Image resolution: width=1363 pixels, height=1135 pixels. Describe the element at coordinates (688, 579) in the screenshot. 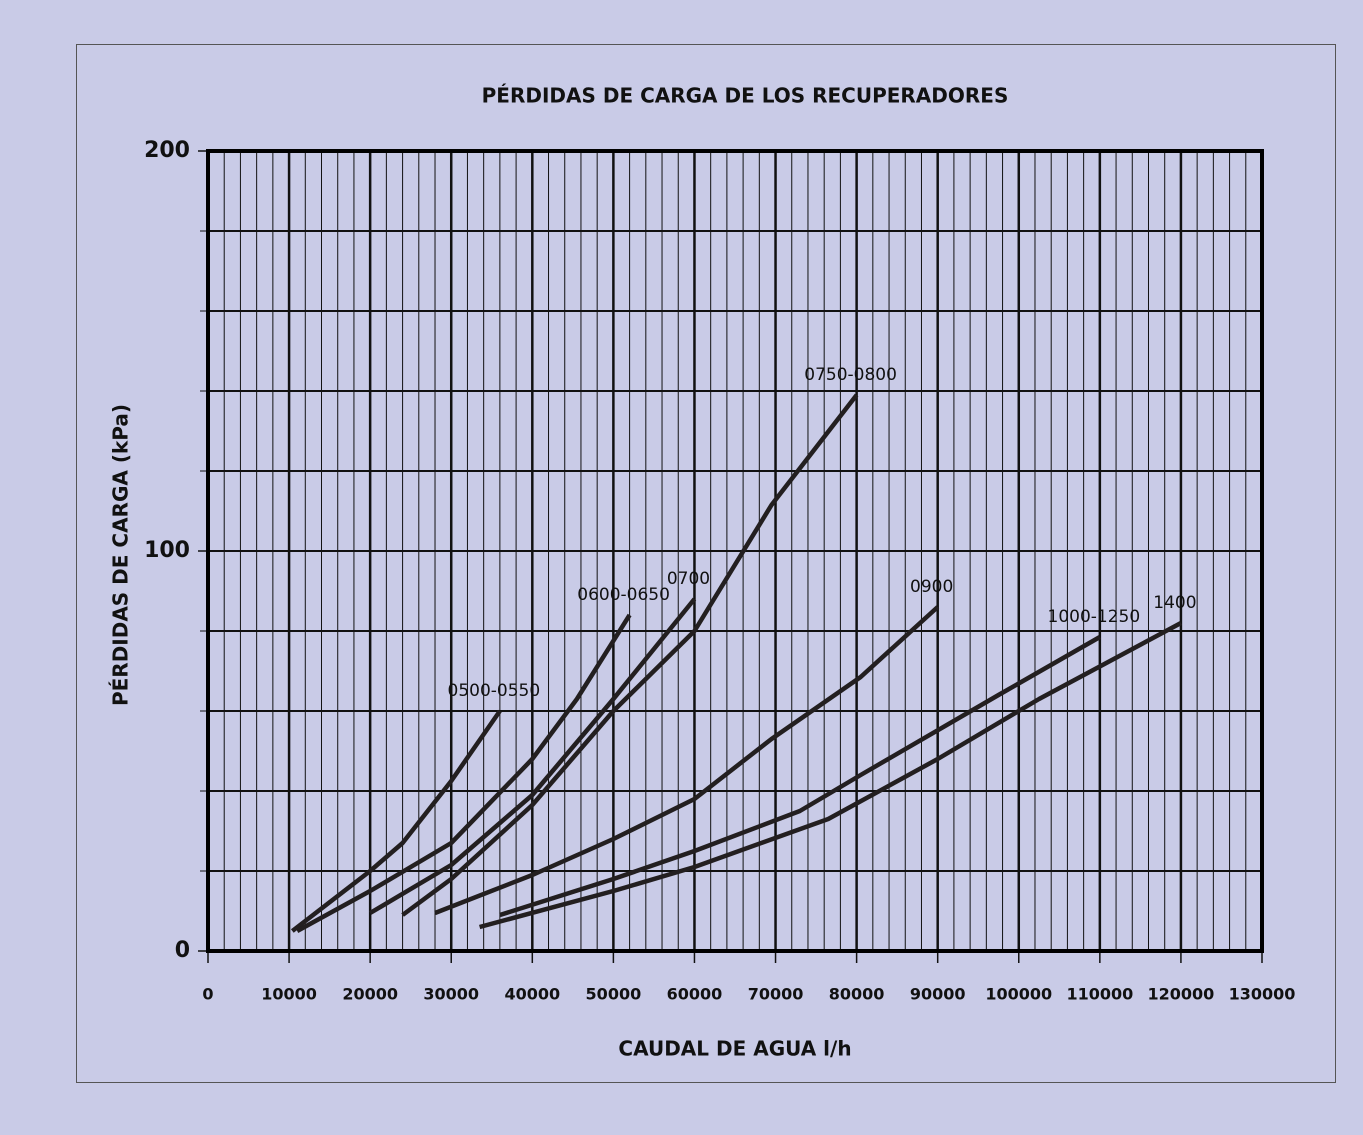

I see `series-label: 0700` at that location.